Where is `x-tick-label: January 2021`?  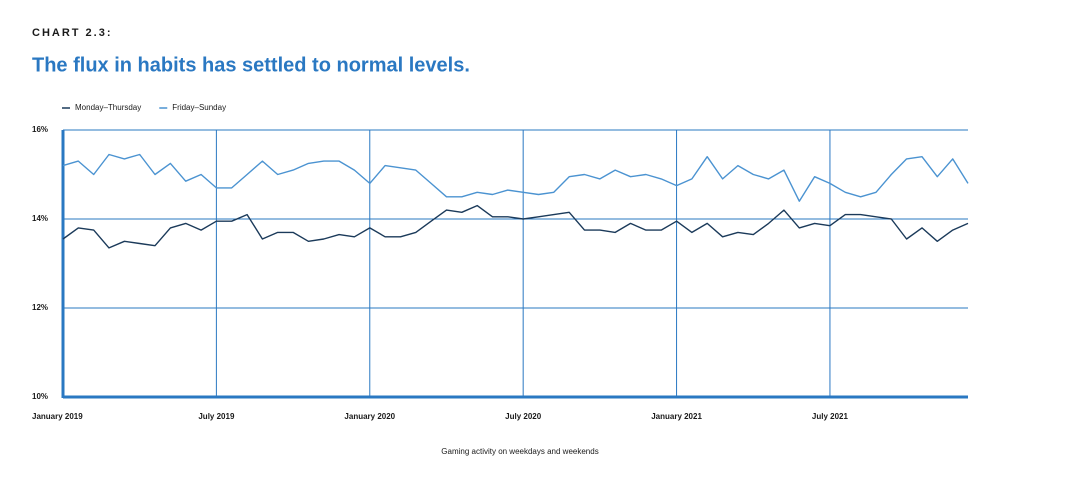
x-tick-label: January 2021 is located at coordinates (676, 416).